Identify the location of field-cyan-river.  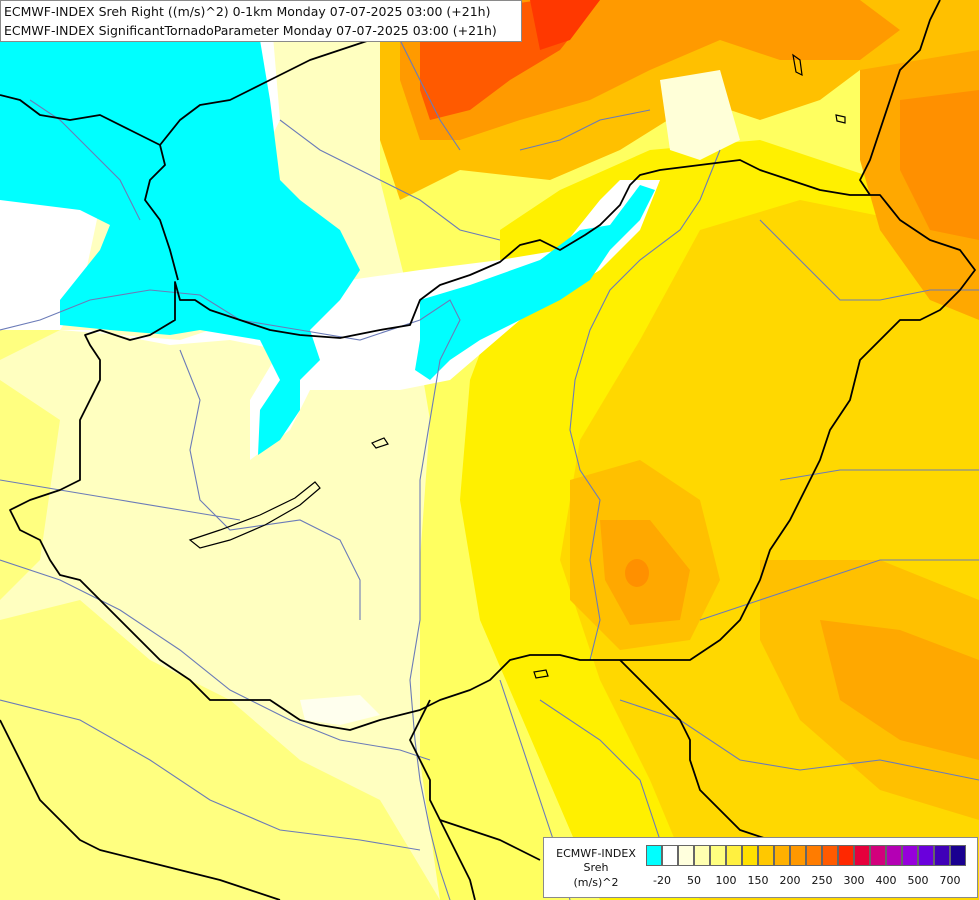
(535, 282).